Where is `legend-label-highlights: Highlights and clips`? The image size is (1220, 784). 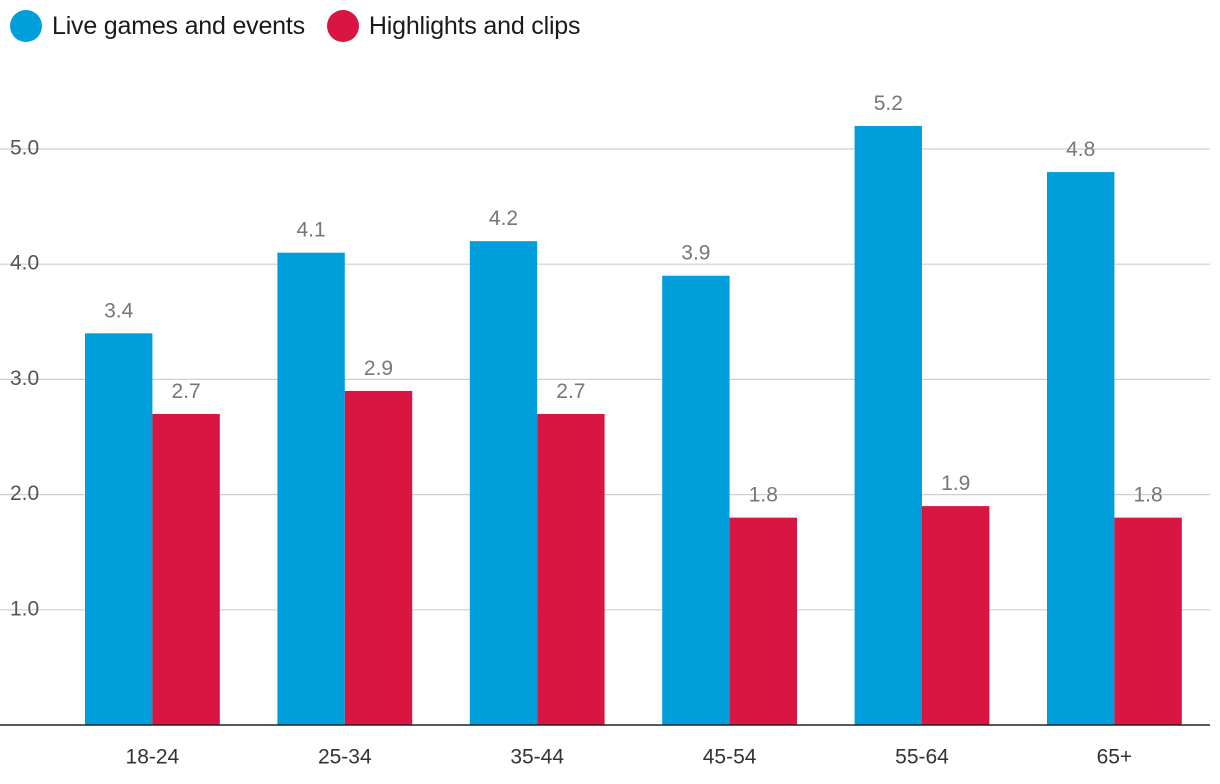 legend-label-highlights: Highlights and clips is located at coordinates (474, 25).